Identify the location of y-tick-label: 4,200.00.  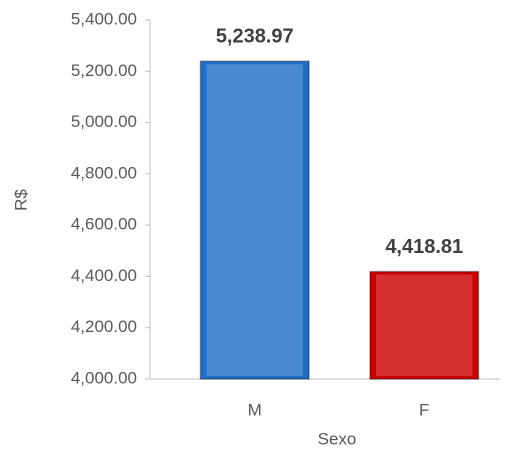
(104, 326).